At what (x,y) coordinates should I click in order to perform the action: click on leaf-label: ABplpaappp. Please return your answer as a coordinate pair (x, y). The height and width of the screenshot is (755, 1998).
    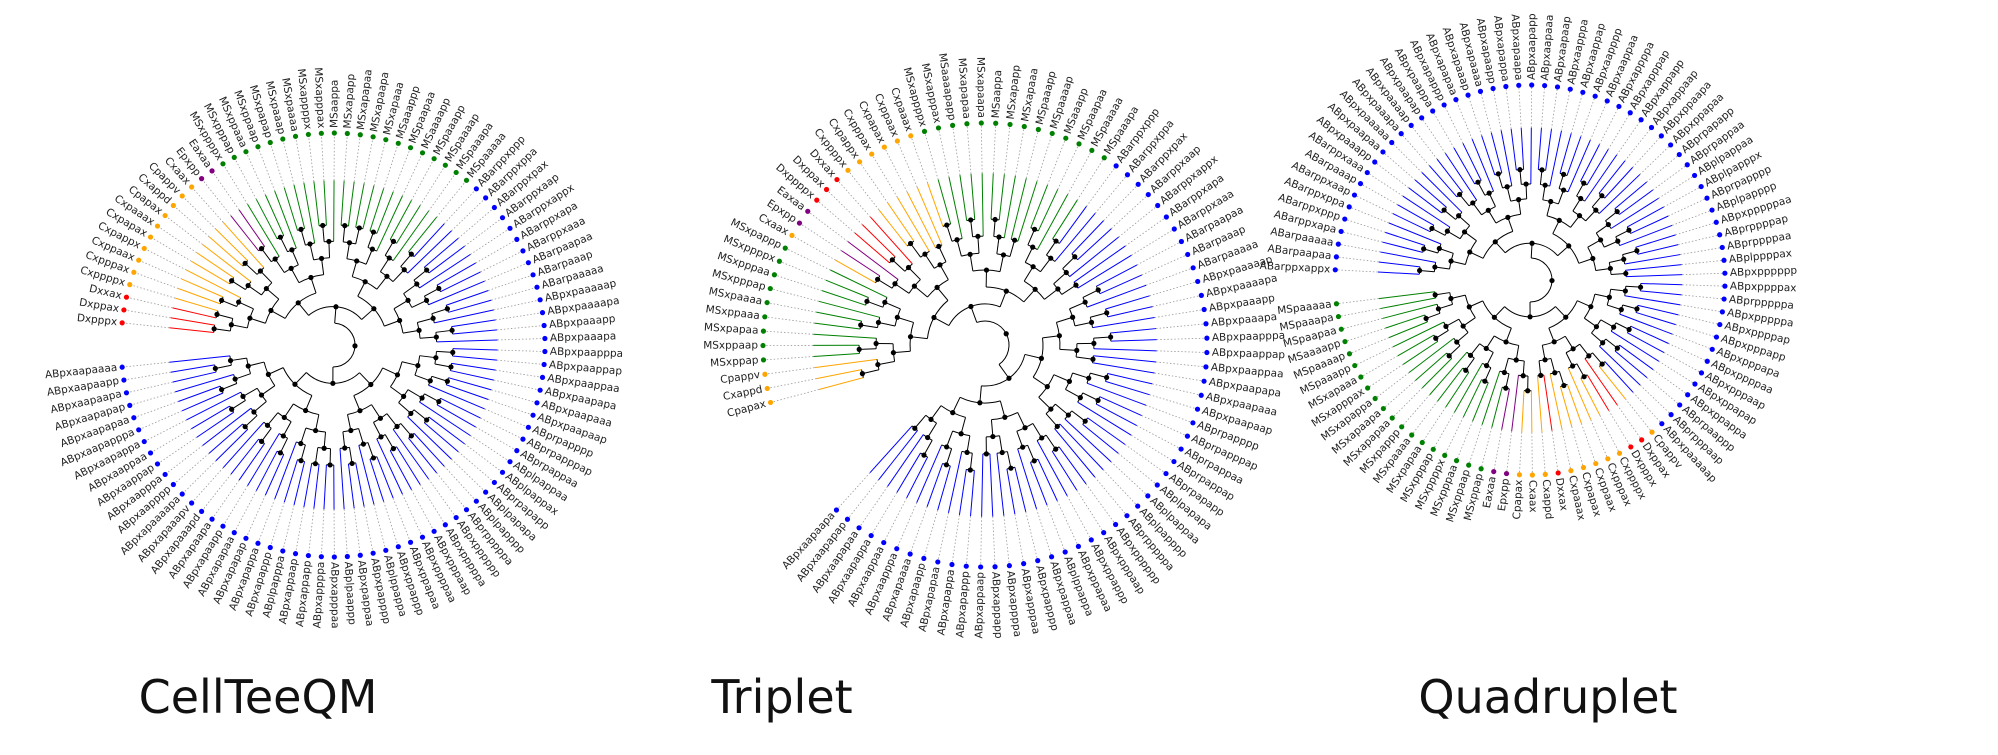
    Looking at the image, I should click on (350, 593).